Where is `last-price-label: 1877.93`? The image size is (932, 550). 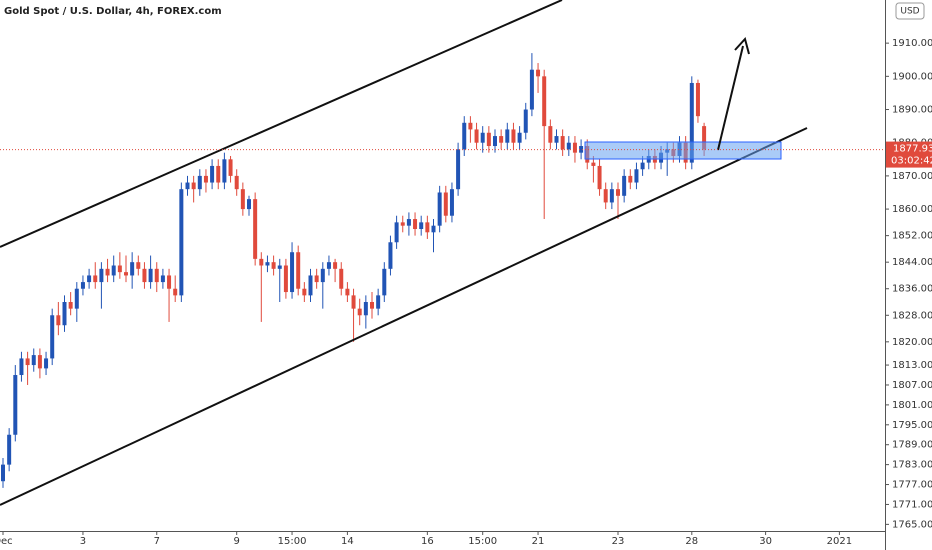 last-price-label: 1877.93 is located at coordinates (912, 149).